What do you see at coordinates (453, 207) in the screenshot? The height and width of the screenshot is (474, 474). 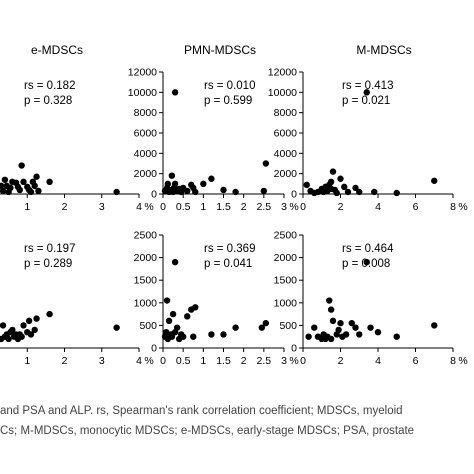 I see `x-tick-label: 8` at bounding box center [453, 207].